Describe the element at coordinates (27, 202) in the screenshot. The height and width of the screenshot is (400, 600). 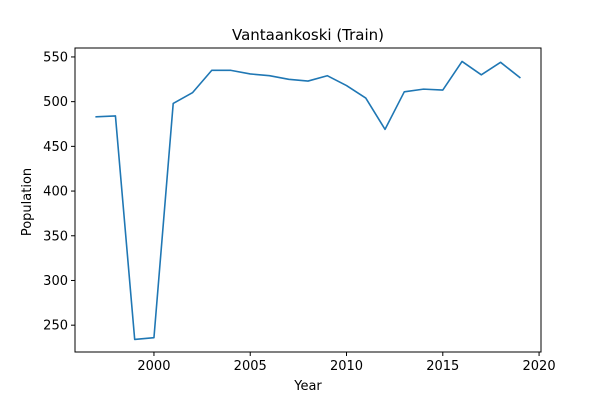
I see `y-axis-label: Population` at that location.